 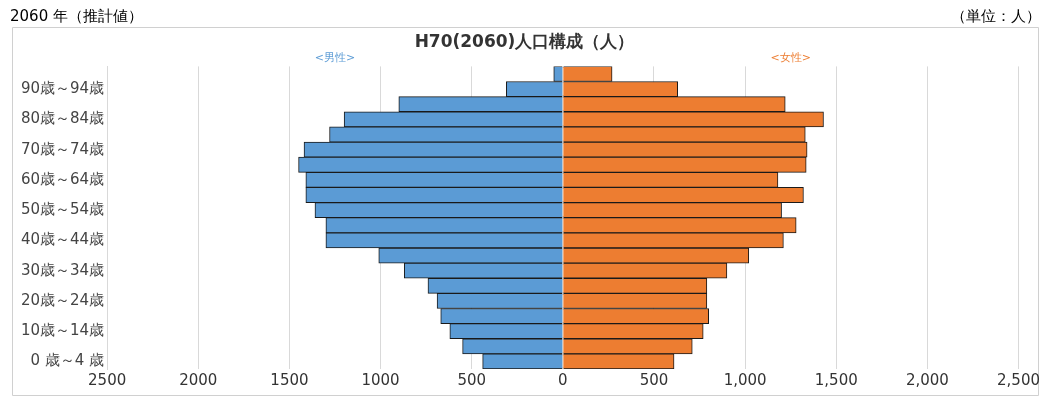 What do you see at coordinates (62, 269) in the screenshot?
I see `y-tick-label: 30歳～34歳` at bounding box center [62, 269].